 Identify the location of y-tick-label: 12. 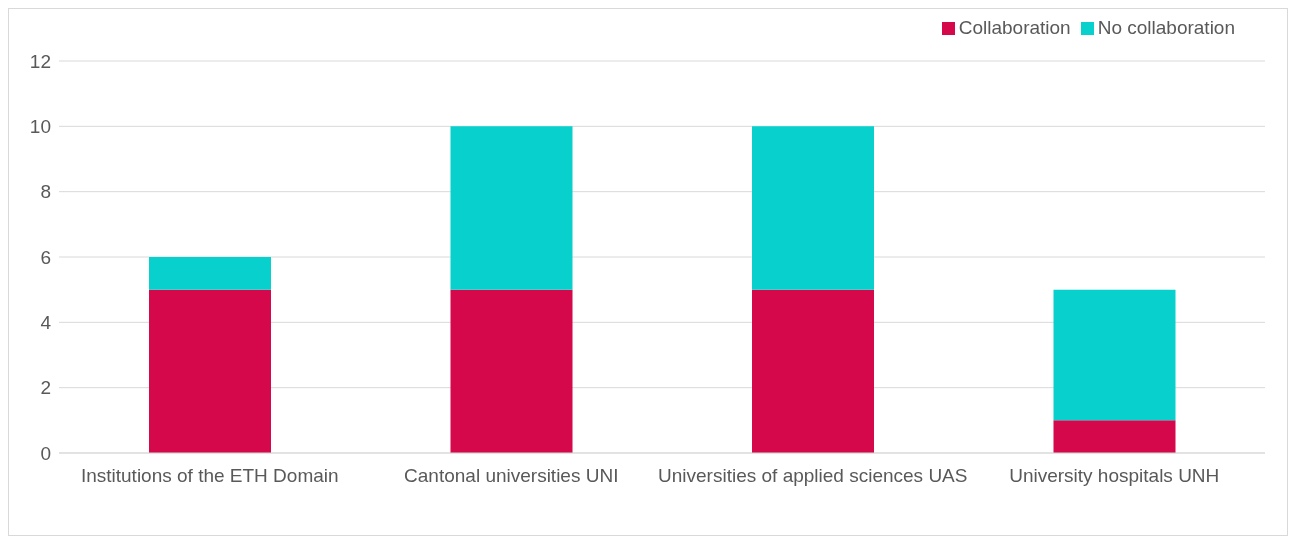
(40, 61).